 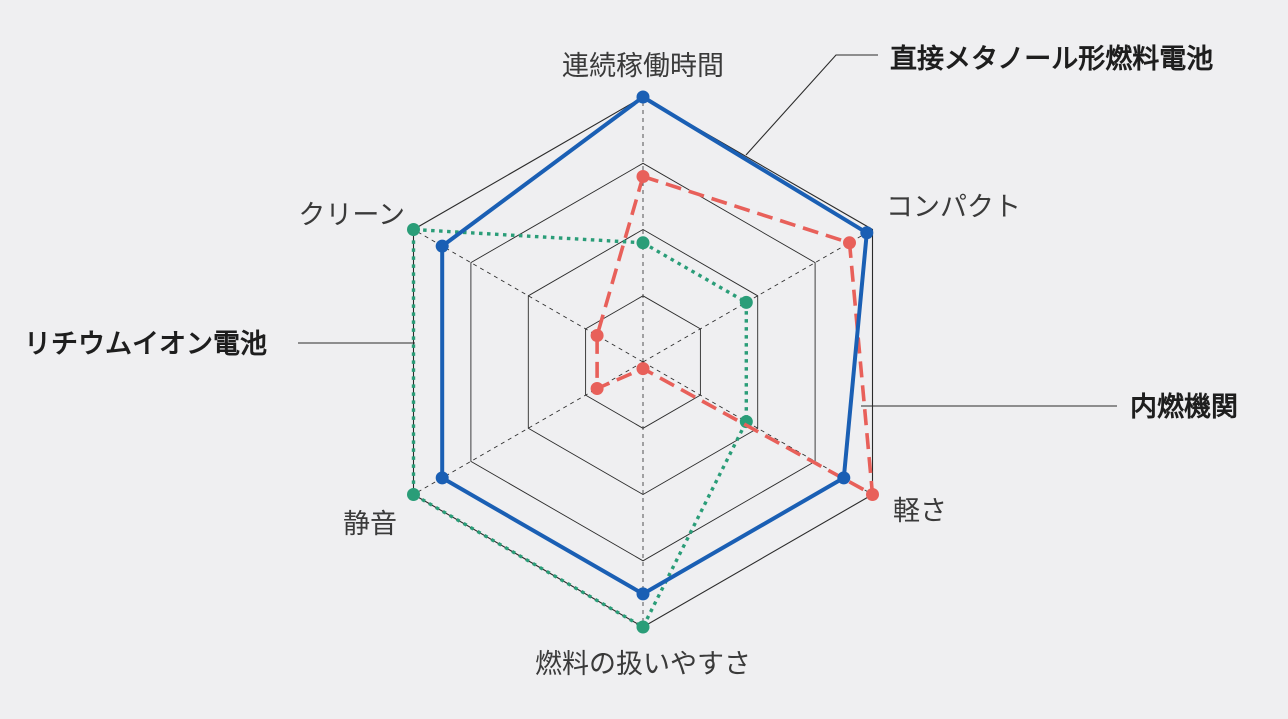 What do you see at coordinates (351, 215) in the screenshot?
I see `axis-label-clean: クリーン` at bounding box center [351, 215].